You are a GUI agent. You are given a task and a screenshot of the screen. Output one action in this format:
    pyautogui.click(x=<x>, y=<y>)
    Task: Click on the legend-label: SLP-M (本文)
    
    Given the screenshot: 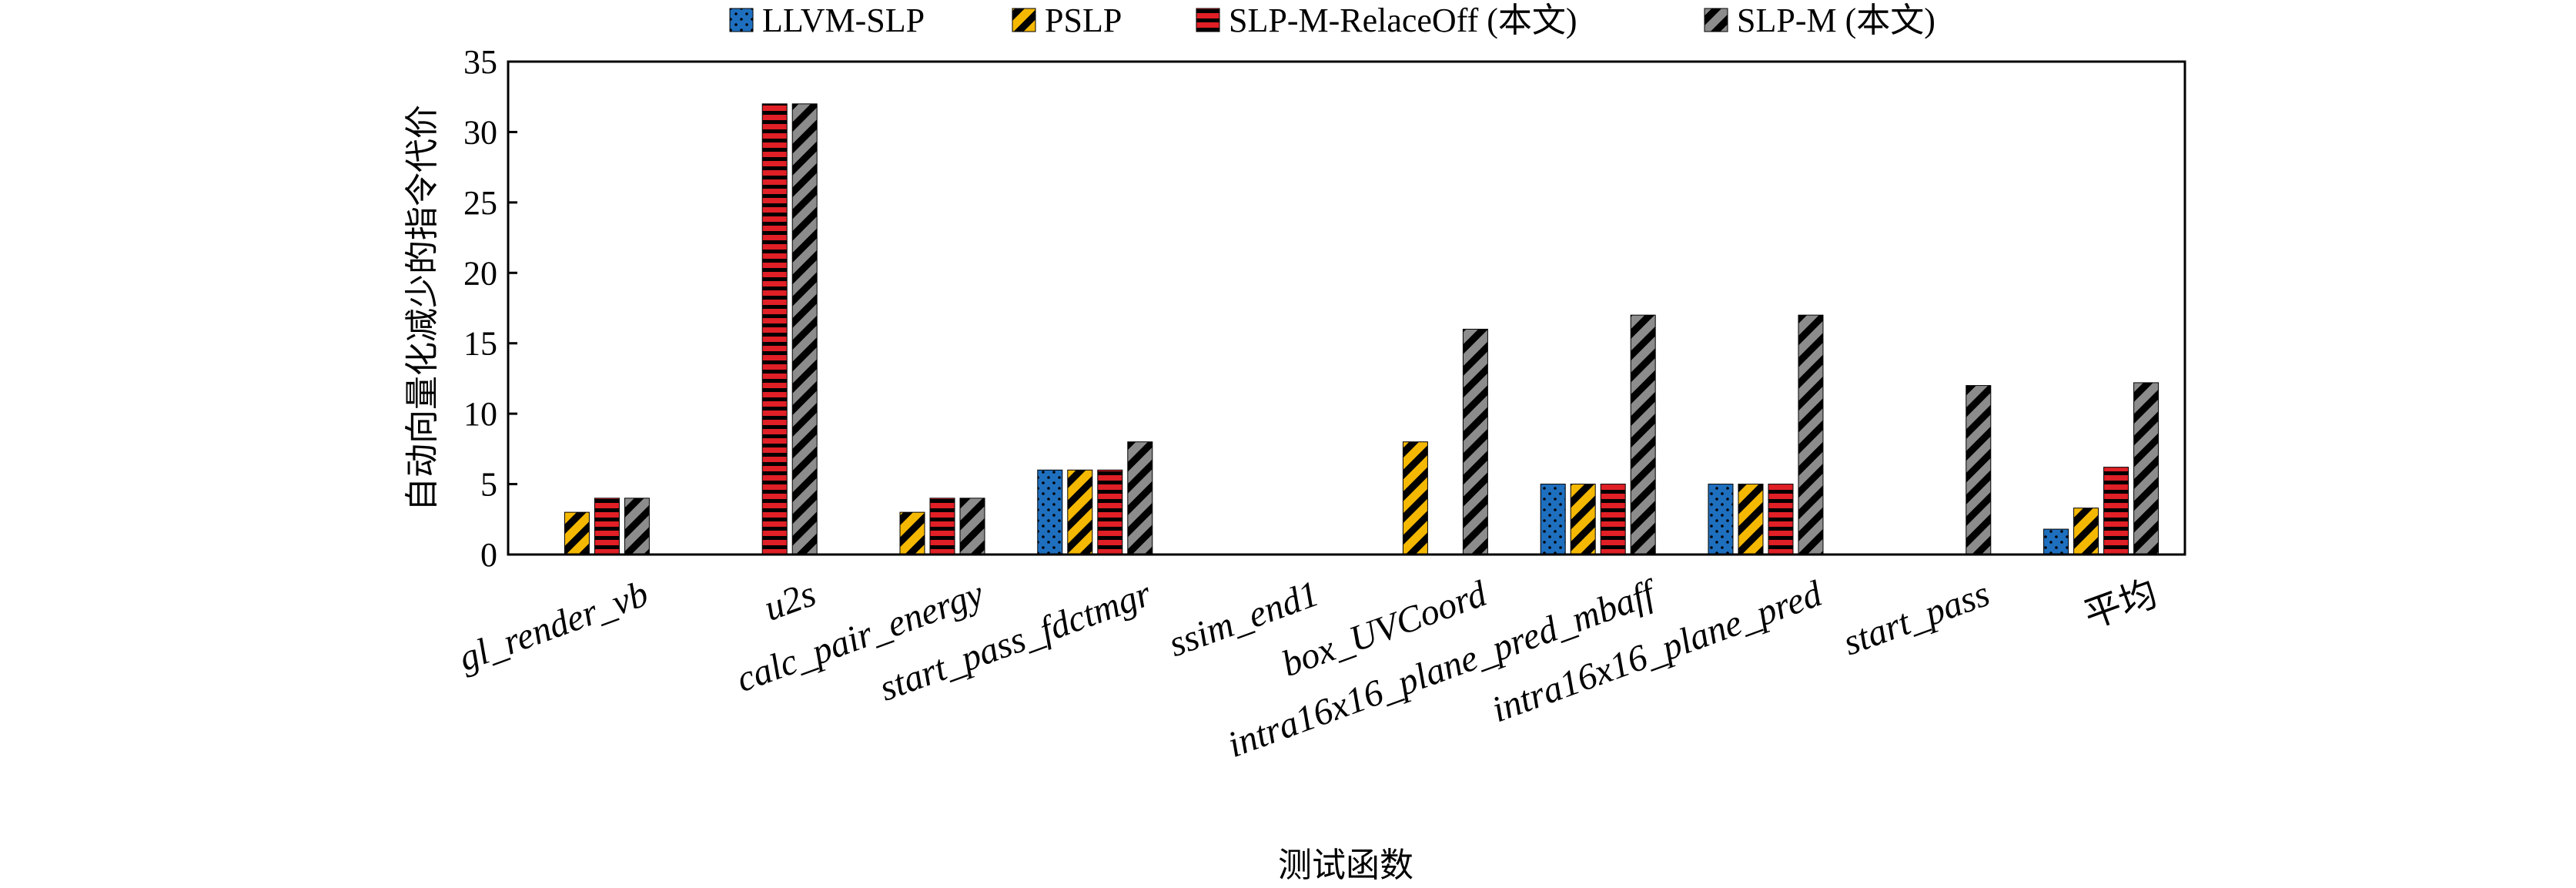 What is the action you would take?
    pyautogui.click(x=1836, y=20)
    